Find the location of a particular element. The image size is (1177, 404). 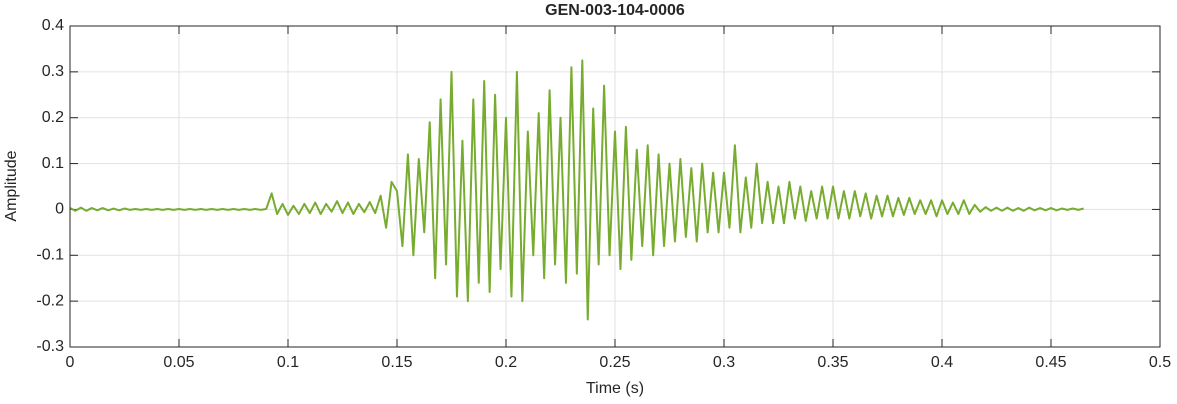

chart-title: GEN-003-104-0006 is located at coordinates (615, 10).